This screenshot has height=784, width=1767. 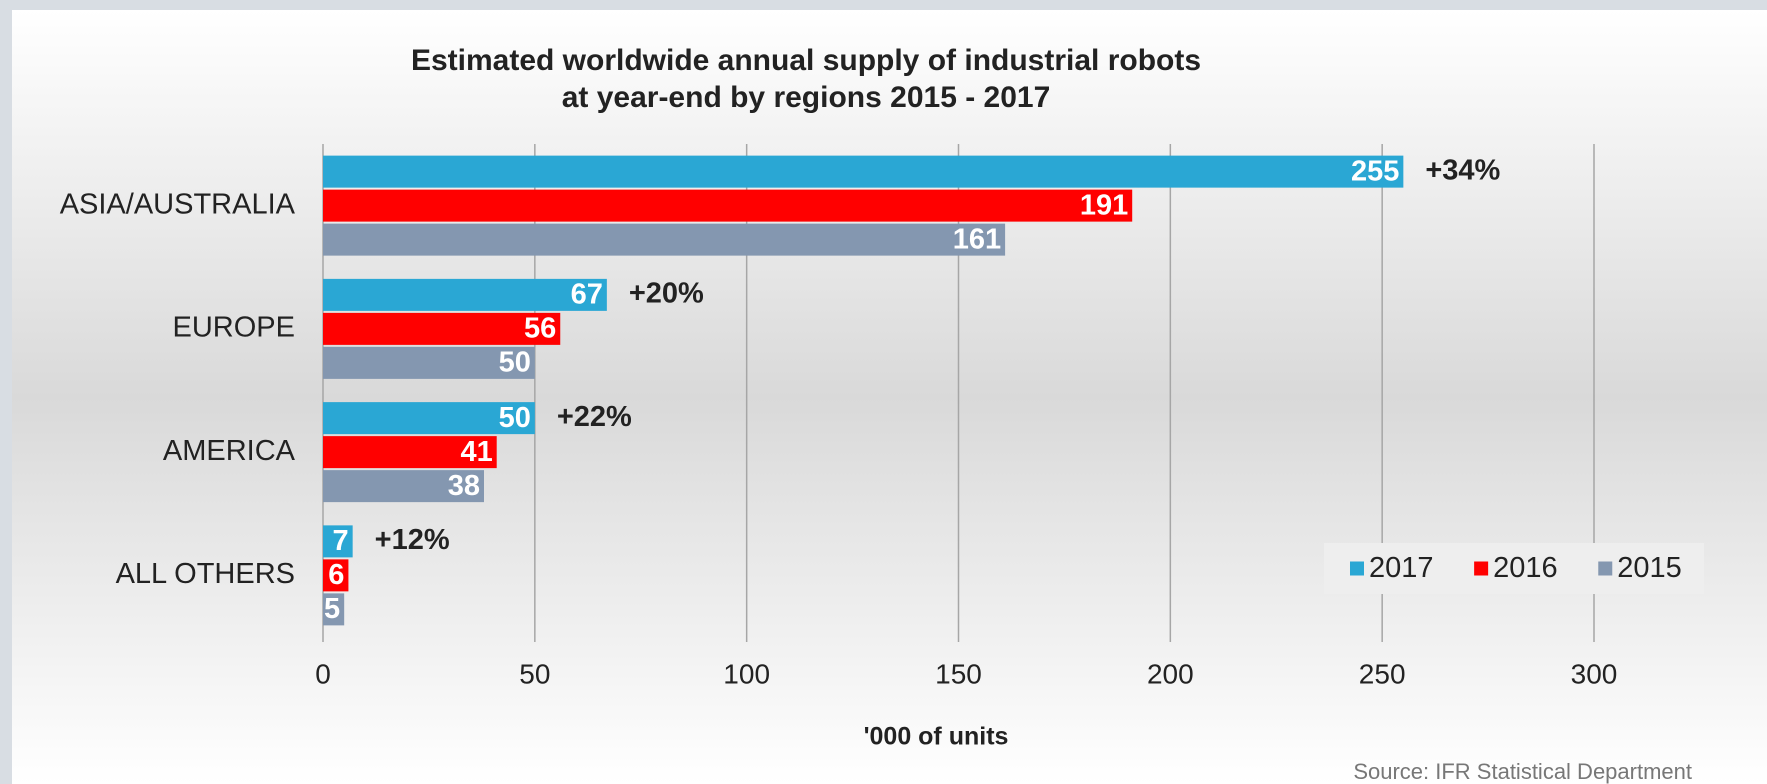 What do you see at coordinates (1401, 568) in the screenshot?
I see `legend-label: 2017` at bounding box center [1401, 568].